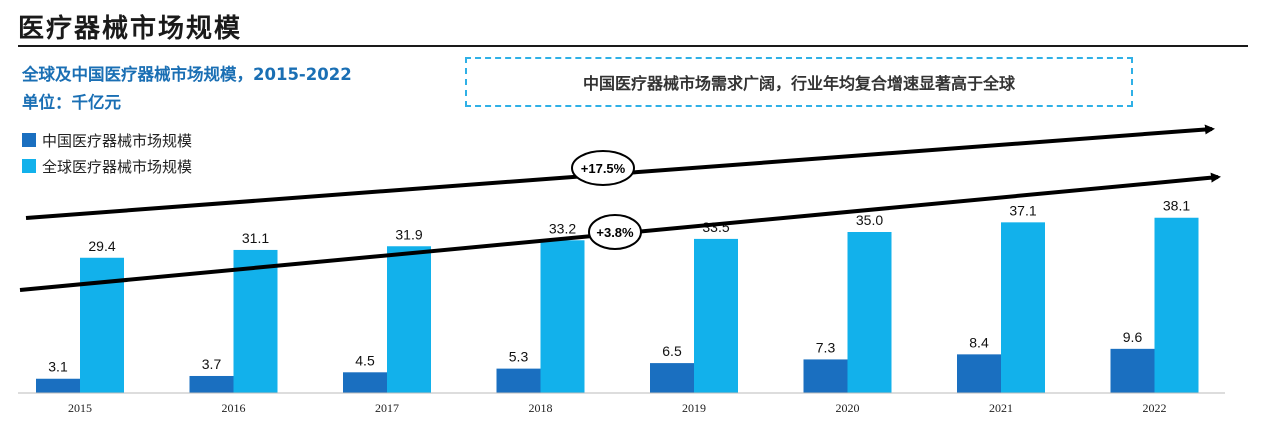 The width and height of the screenshot is (1267, 446). What do you see at coordinates (71, 102) in the screenshot?
I see `chart-unit: 单位：千亿元` at bounding box center [71, 102].